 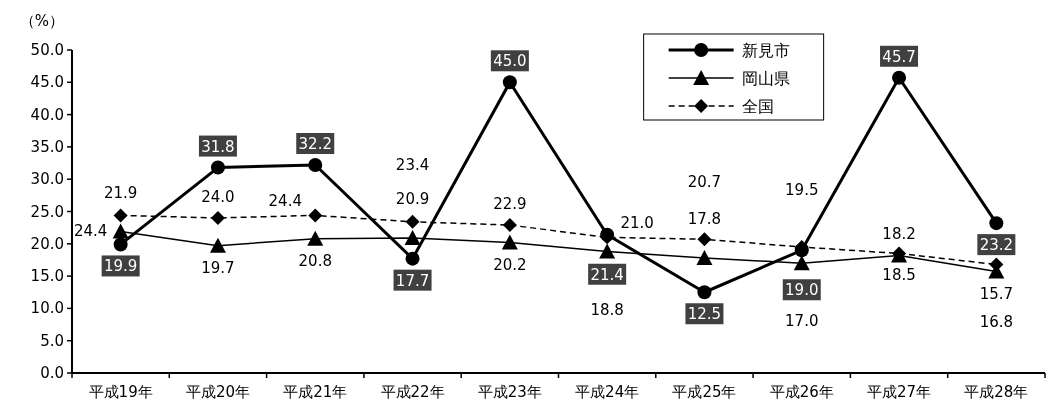 I want to click on x-tick-label: 平成28年, so click(x=996, y=392).